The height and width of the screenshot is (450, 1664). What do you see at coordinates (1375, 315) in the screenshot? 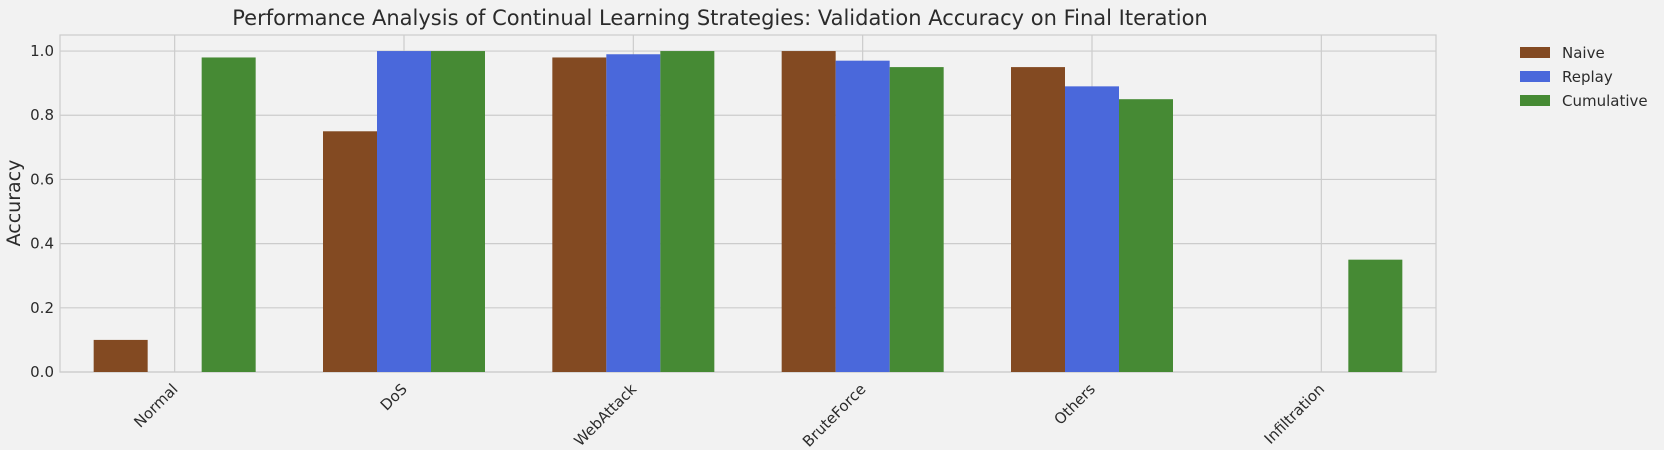
I see `bar-cumulative-infiltration` at bounding box center [1375, 315].